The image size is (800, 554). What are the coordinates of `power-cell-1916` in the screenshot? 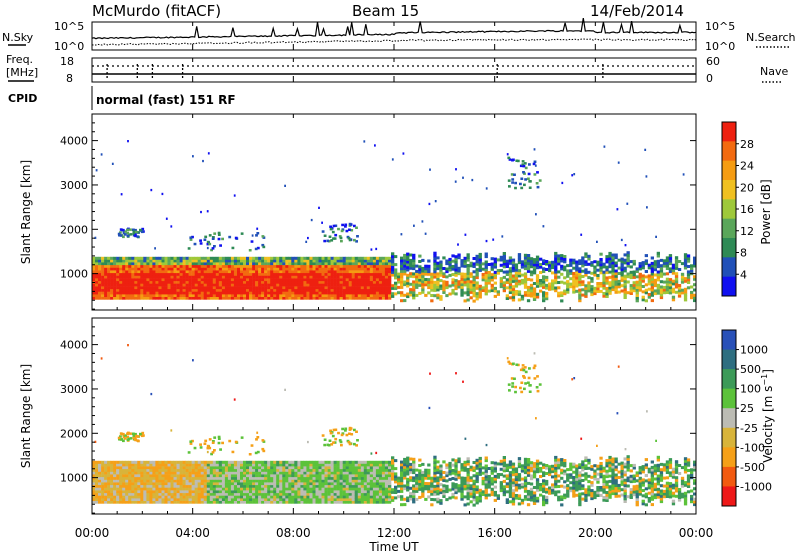 It's located at (272, 261).